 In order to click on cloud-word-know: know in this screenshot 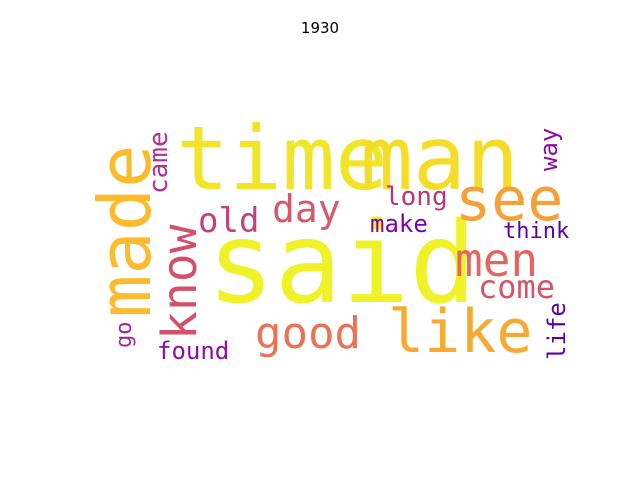, I will do `click(180, 282)`.